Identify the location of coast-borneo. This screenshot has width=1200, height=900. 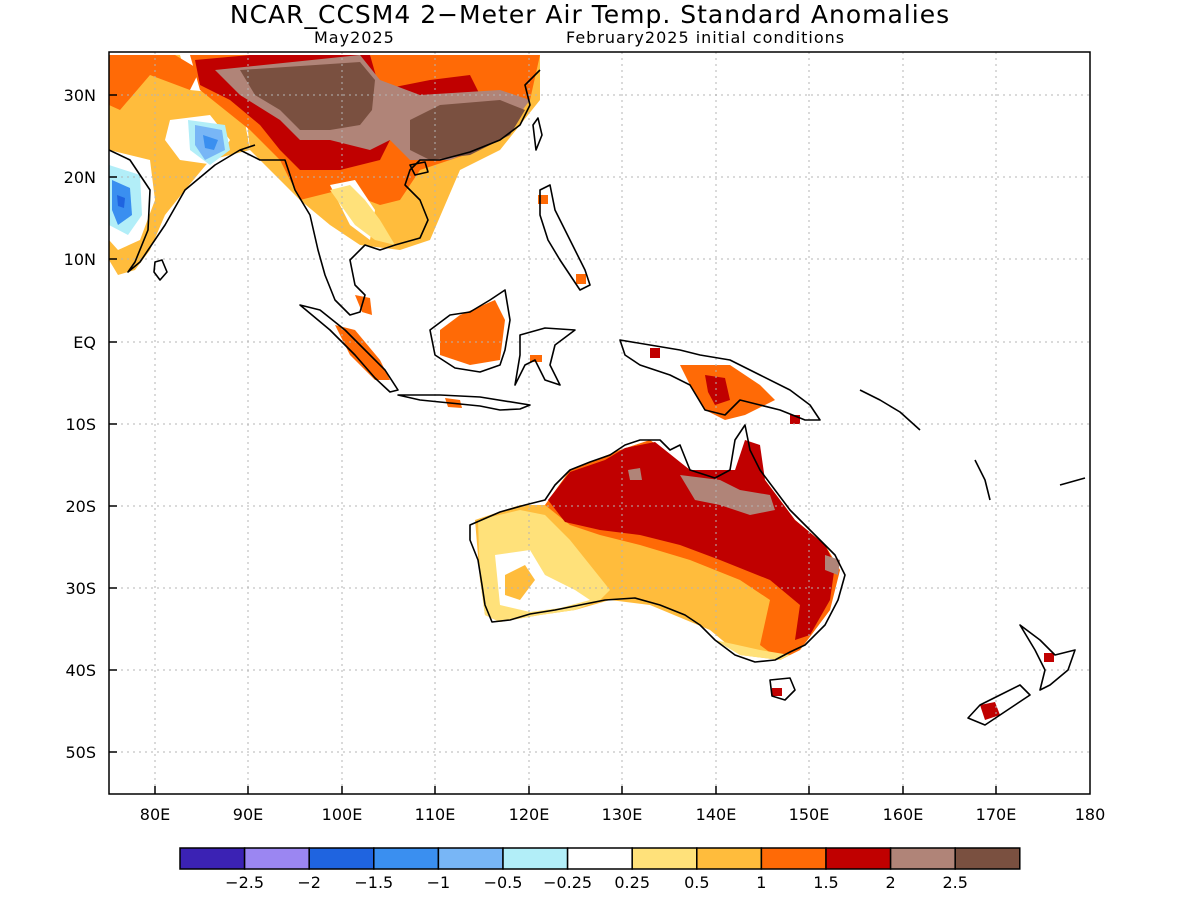
(470, 331).